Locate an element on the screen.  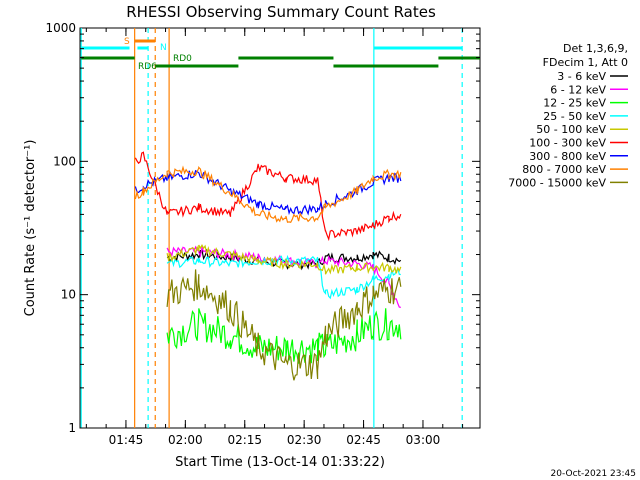
series-line-800-7000keV is located at coordinates (268, 194).